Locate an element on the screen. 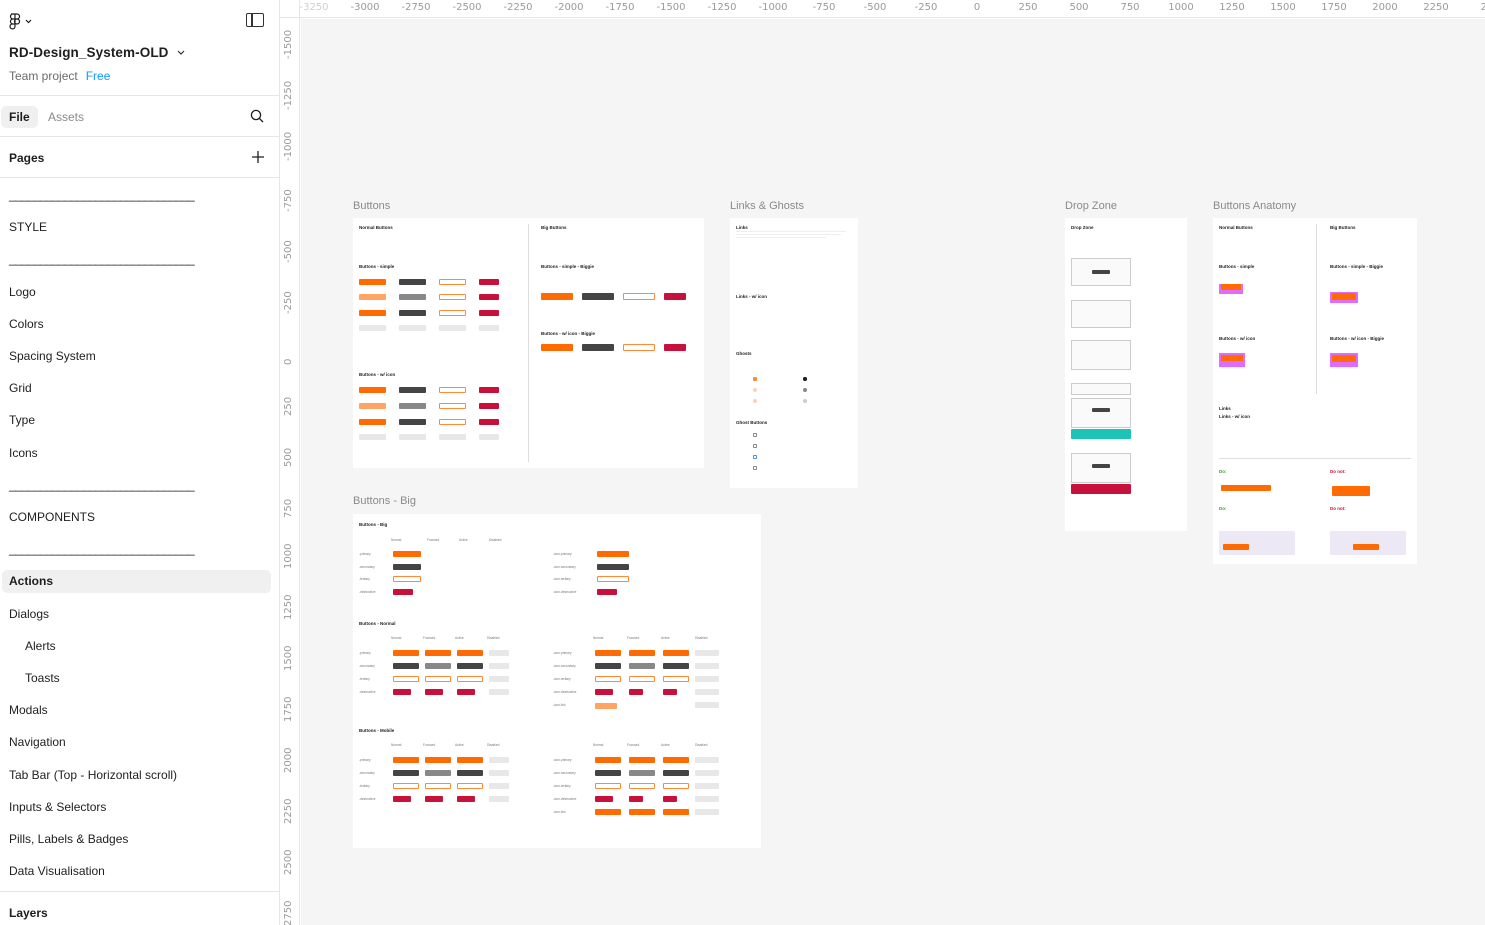 This screenshot has width=1485, height=925. page-item-alerts: Alerts is located at coordinates (40, 645).